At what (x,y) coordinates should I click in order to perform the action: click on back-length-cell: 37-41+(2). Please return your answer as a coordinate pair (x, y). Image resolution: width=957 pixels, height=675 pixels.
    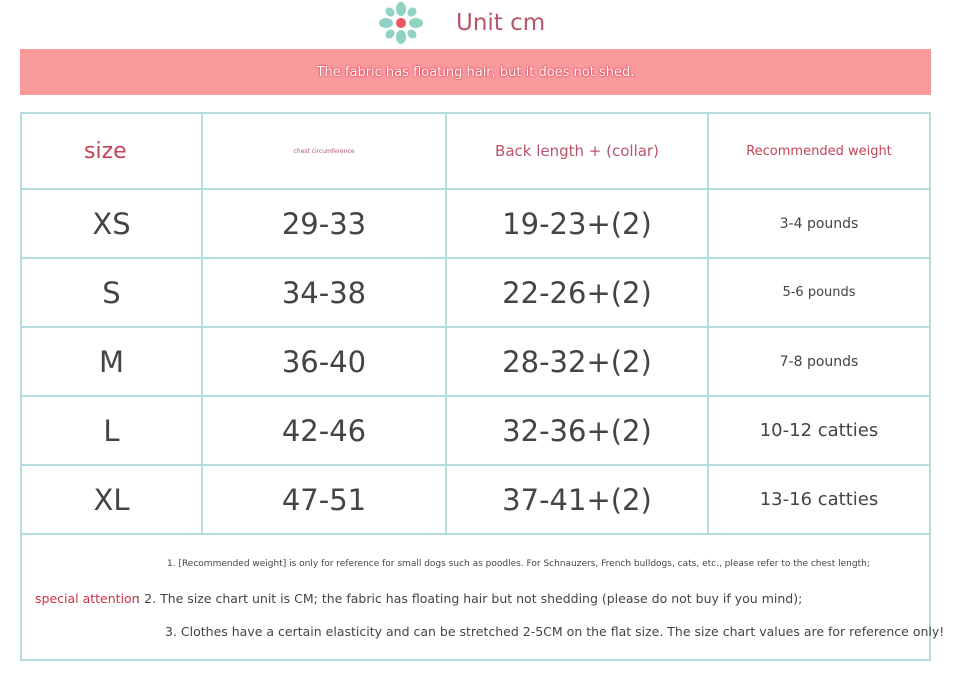
    Looking at the image, I should click on (577, 499).